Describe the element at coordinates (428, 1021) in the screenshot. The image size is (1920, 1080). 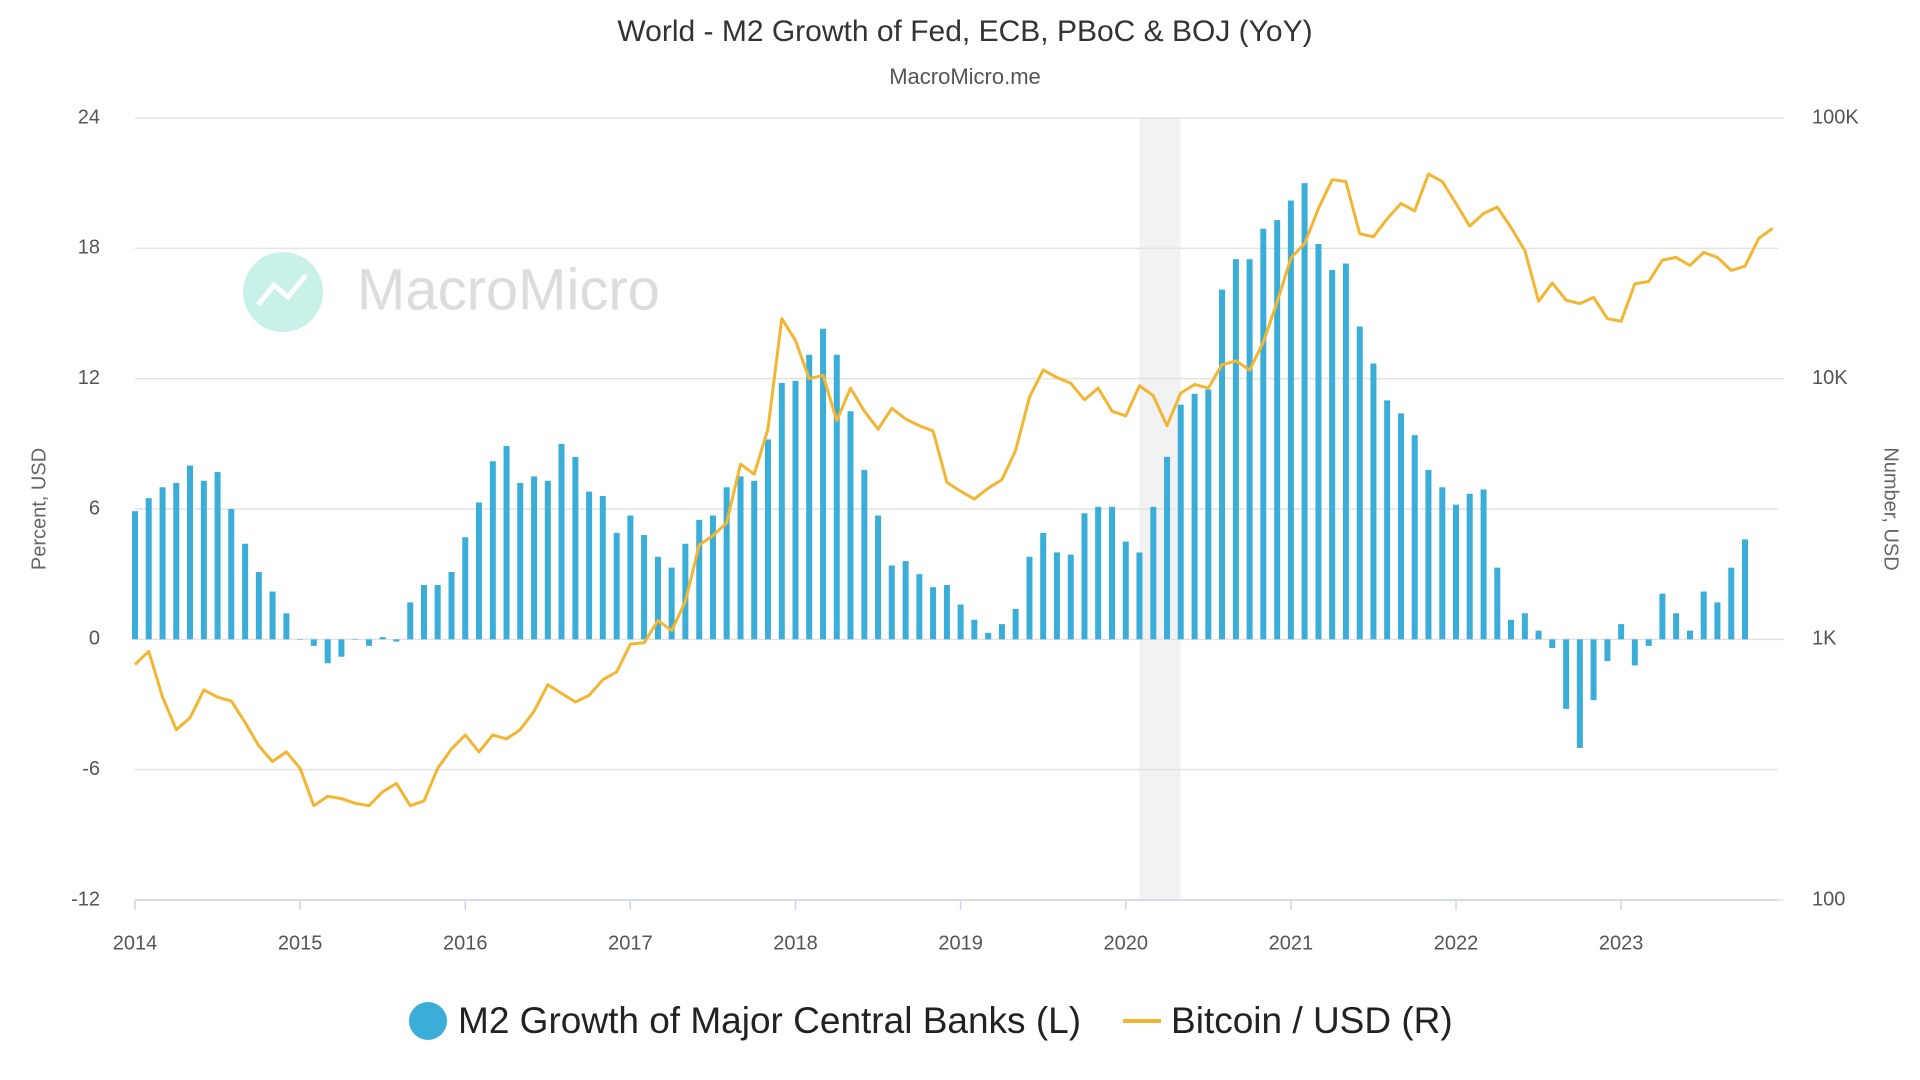
I see `legend-marker` at that location.